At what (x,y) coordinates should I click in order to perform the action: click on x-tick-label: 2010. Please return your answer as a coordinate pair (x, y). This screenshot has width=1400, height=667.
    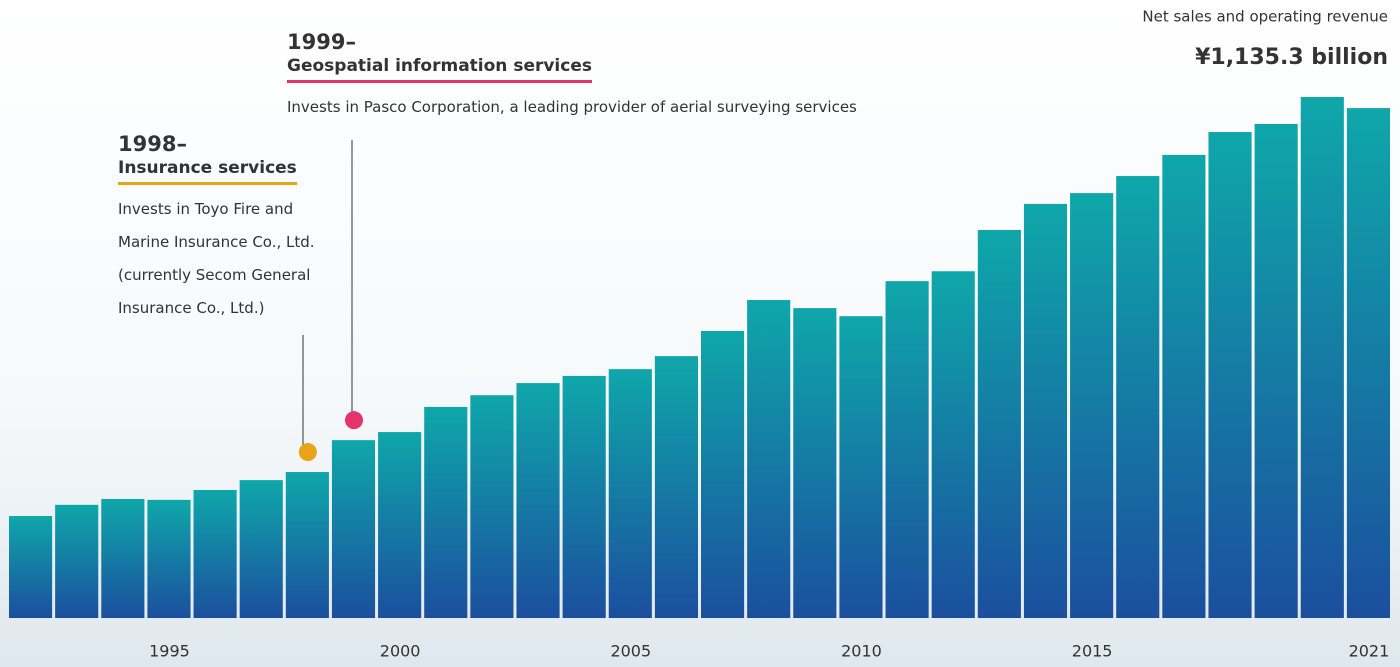
    Looking at the image, I should click on (861, 651).